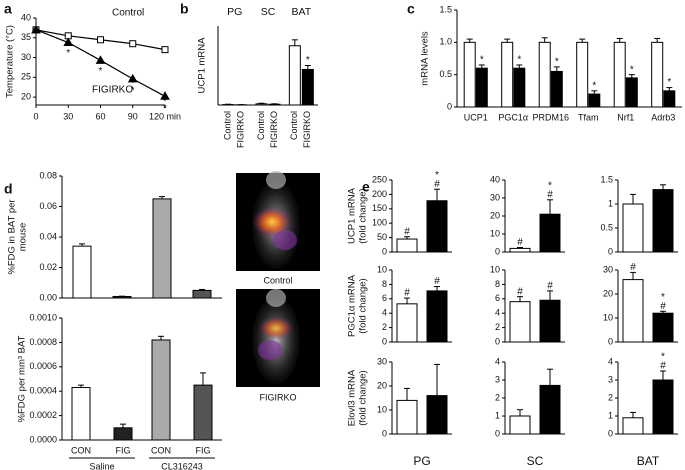 This screenshot has height=470, width=685. What do you see at coordinates (184, 9) in the screenshot?
I see `panel-letter: b` at bounding box center [184, 9].